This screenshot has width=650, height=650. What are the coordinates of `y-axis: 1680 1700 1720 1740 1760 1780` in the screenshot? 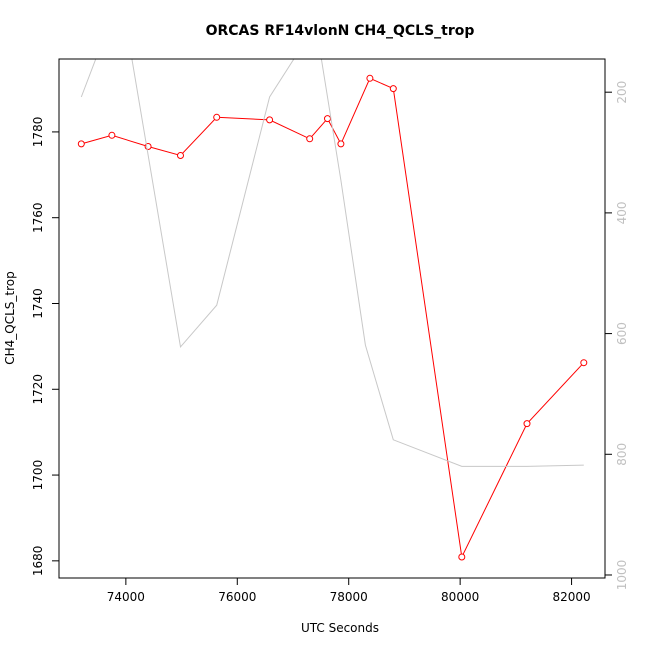 It's located at (45, 346).